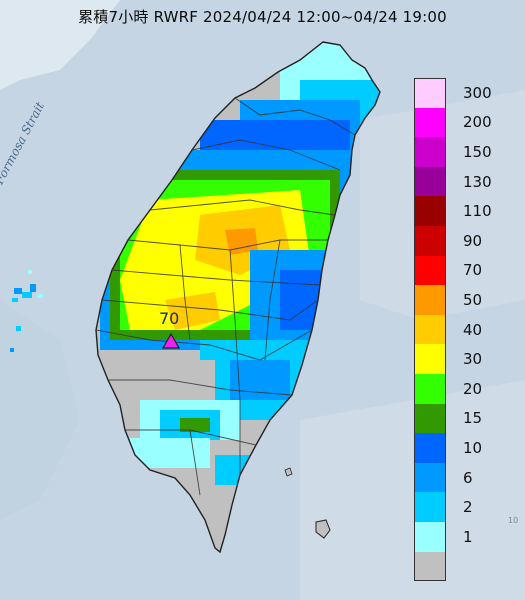 Image resolution: width=525 pixels, height=600 pixels. Describe the element at coordinates (513, 520) in the screenshot. I see `corner-text: 10` at that location.